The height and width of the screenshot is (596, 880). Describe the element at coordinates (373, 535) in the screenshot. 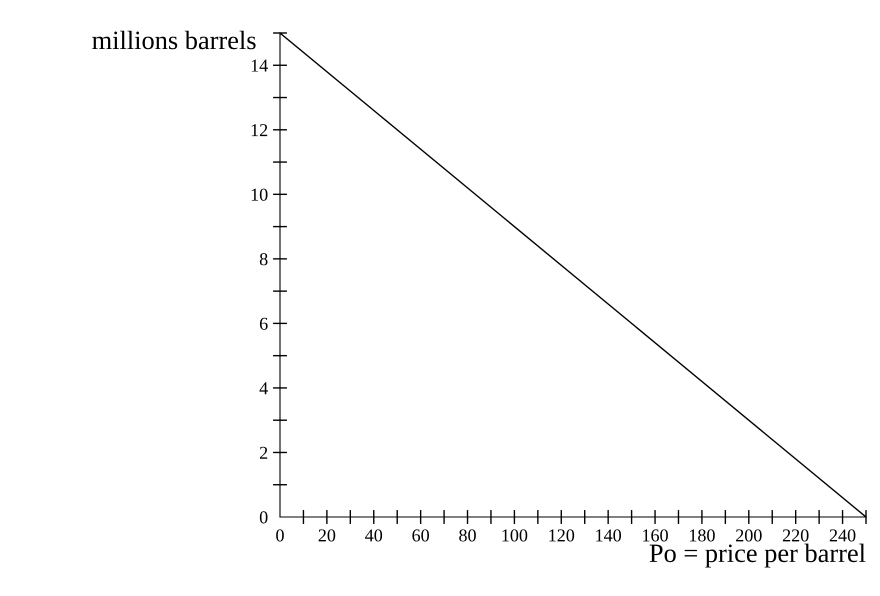

I see `x-tick-label: 40` at that location.